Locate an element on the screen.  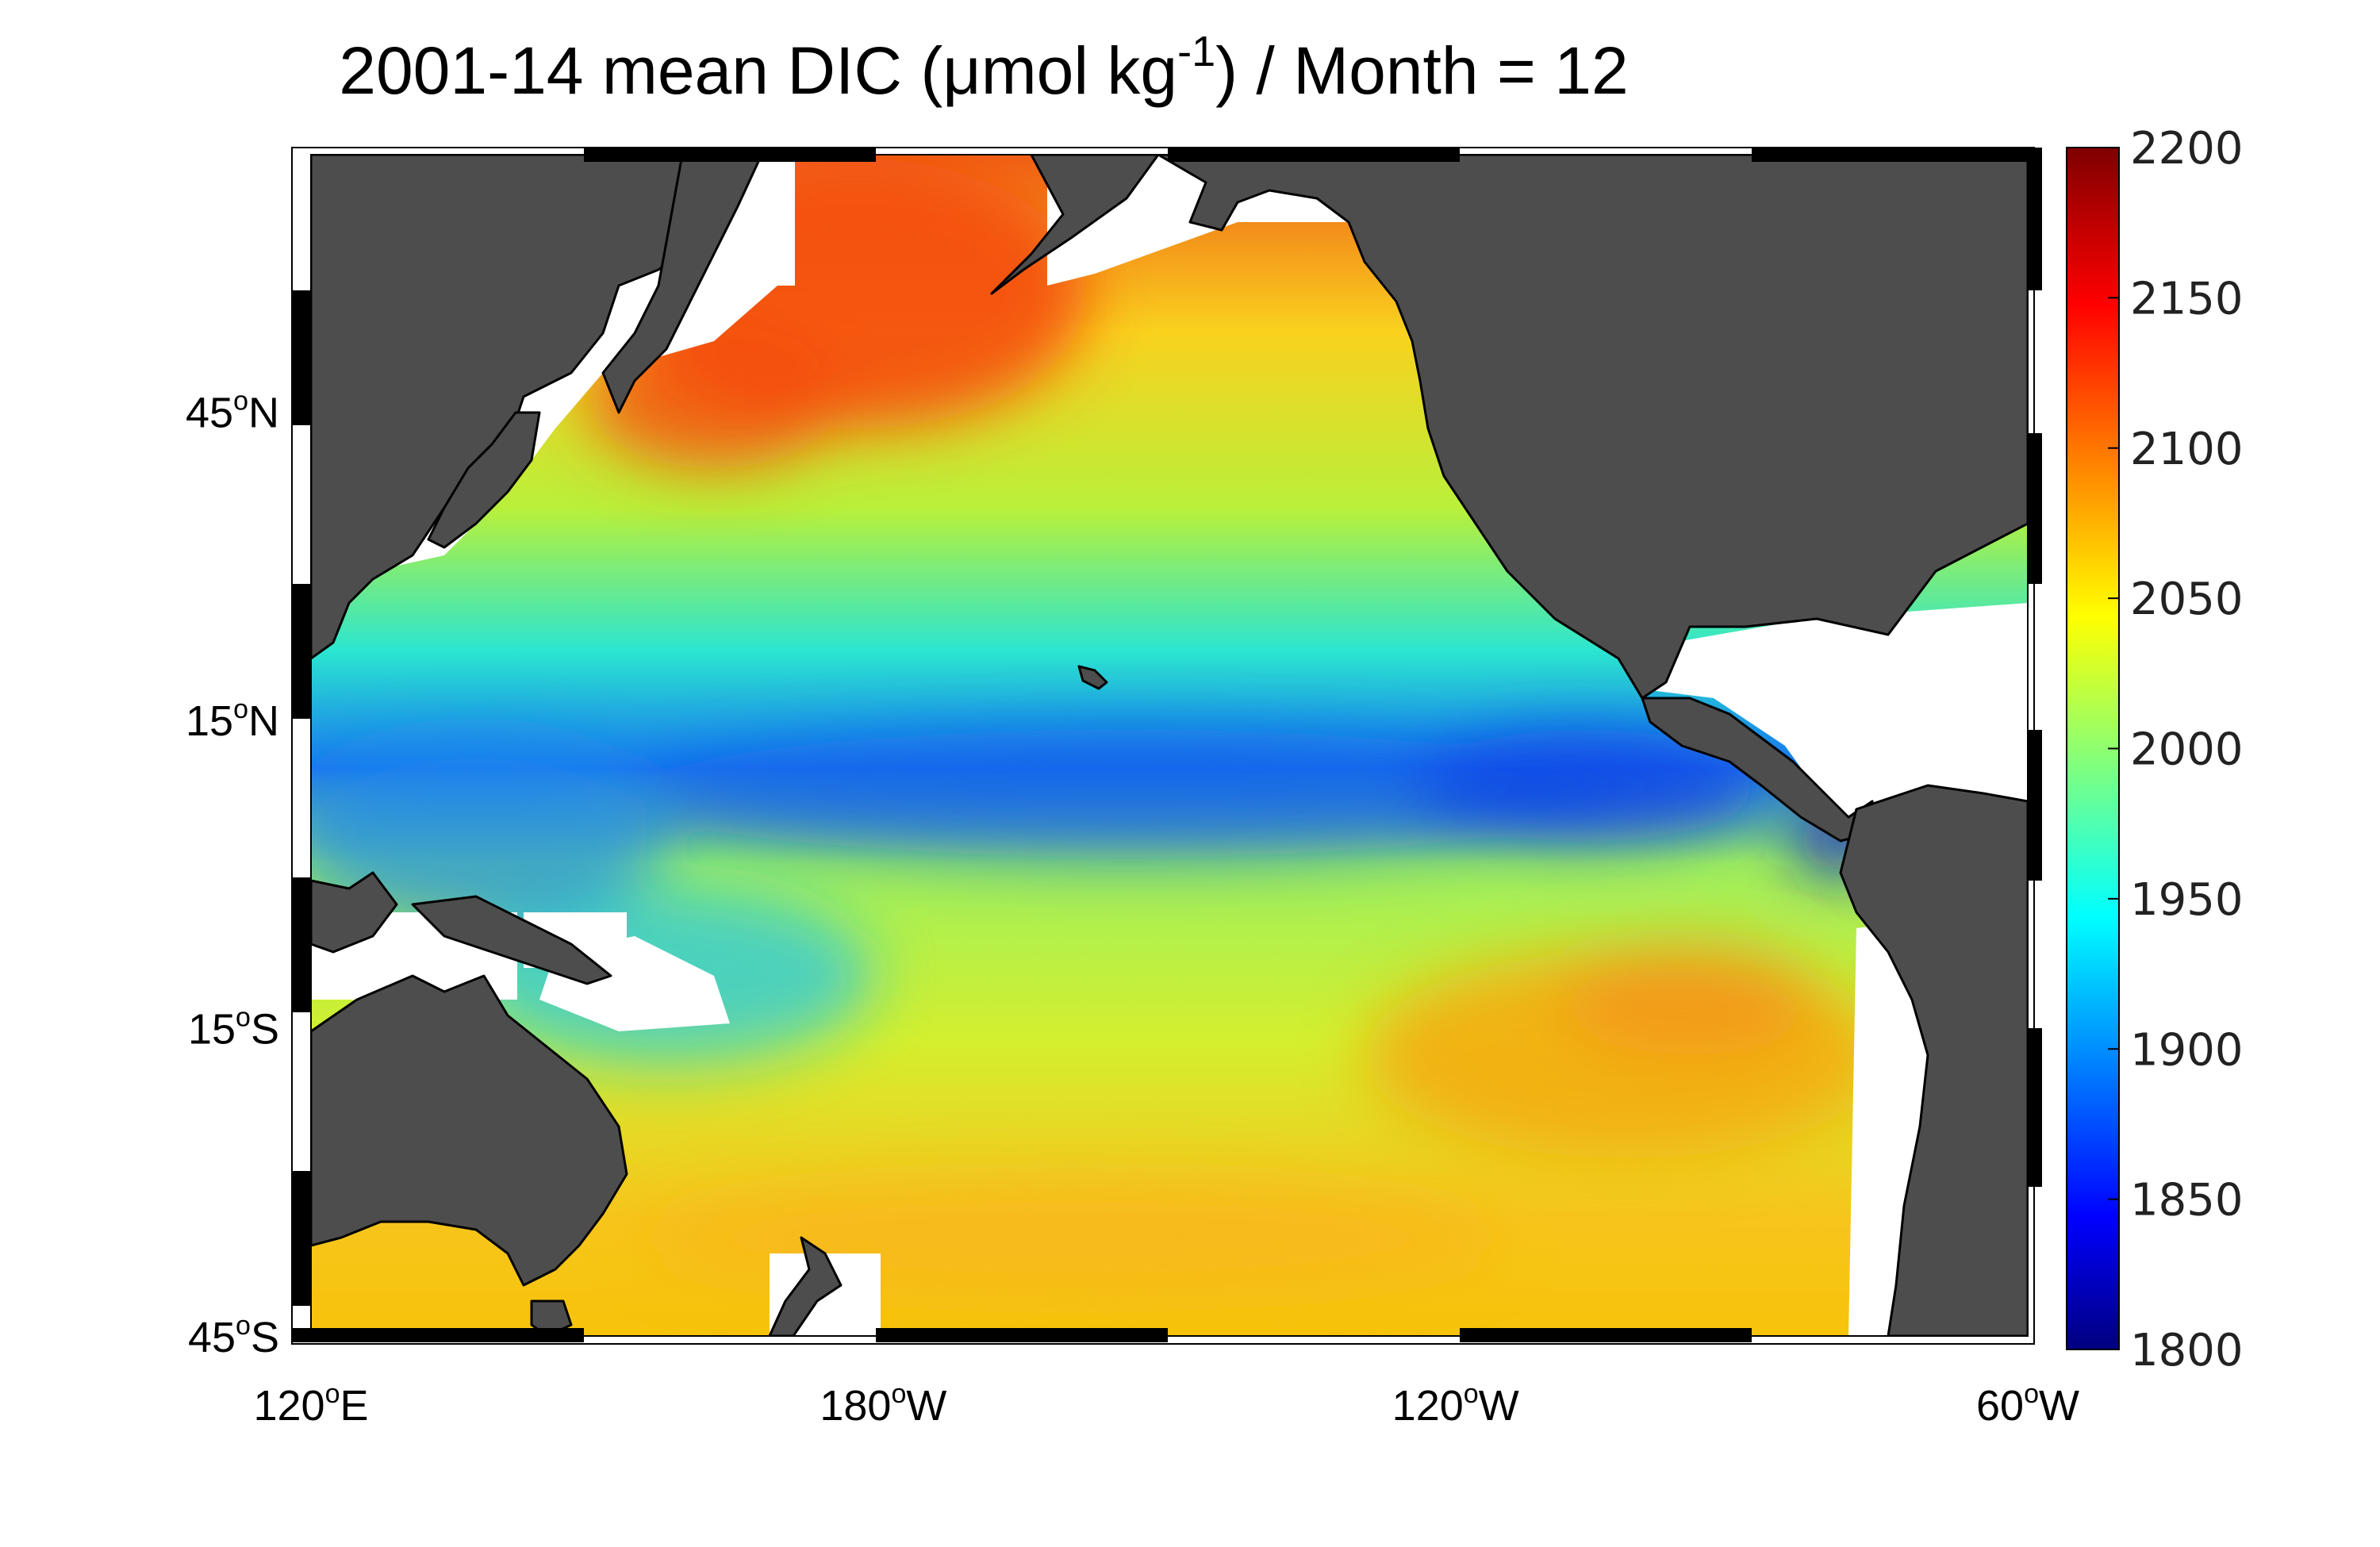
title-suffix: ) / Month = 12 is located at coordinates (1422, 70).